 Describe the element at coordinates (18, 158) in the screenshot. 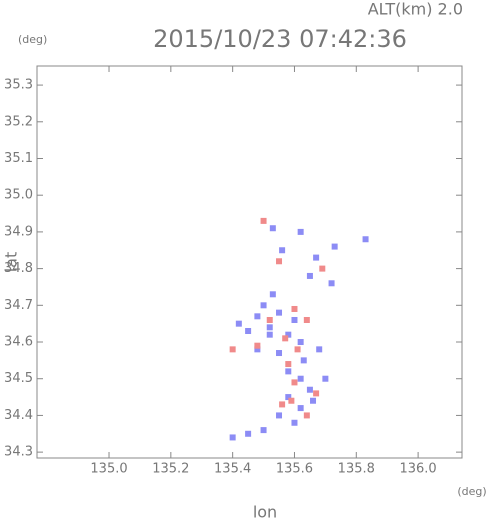

I see `y-tick-label: 35.1` at that location.